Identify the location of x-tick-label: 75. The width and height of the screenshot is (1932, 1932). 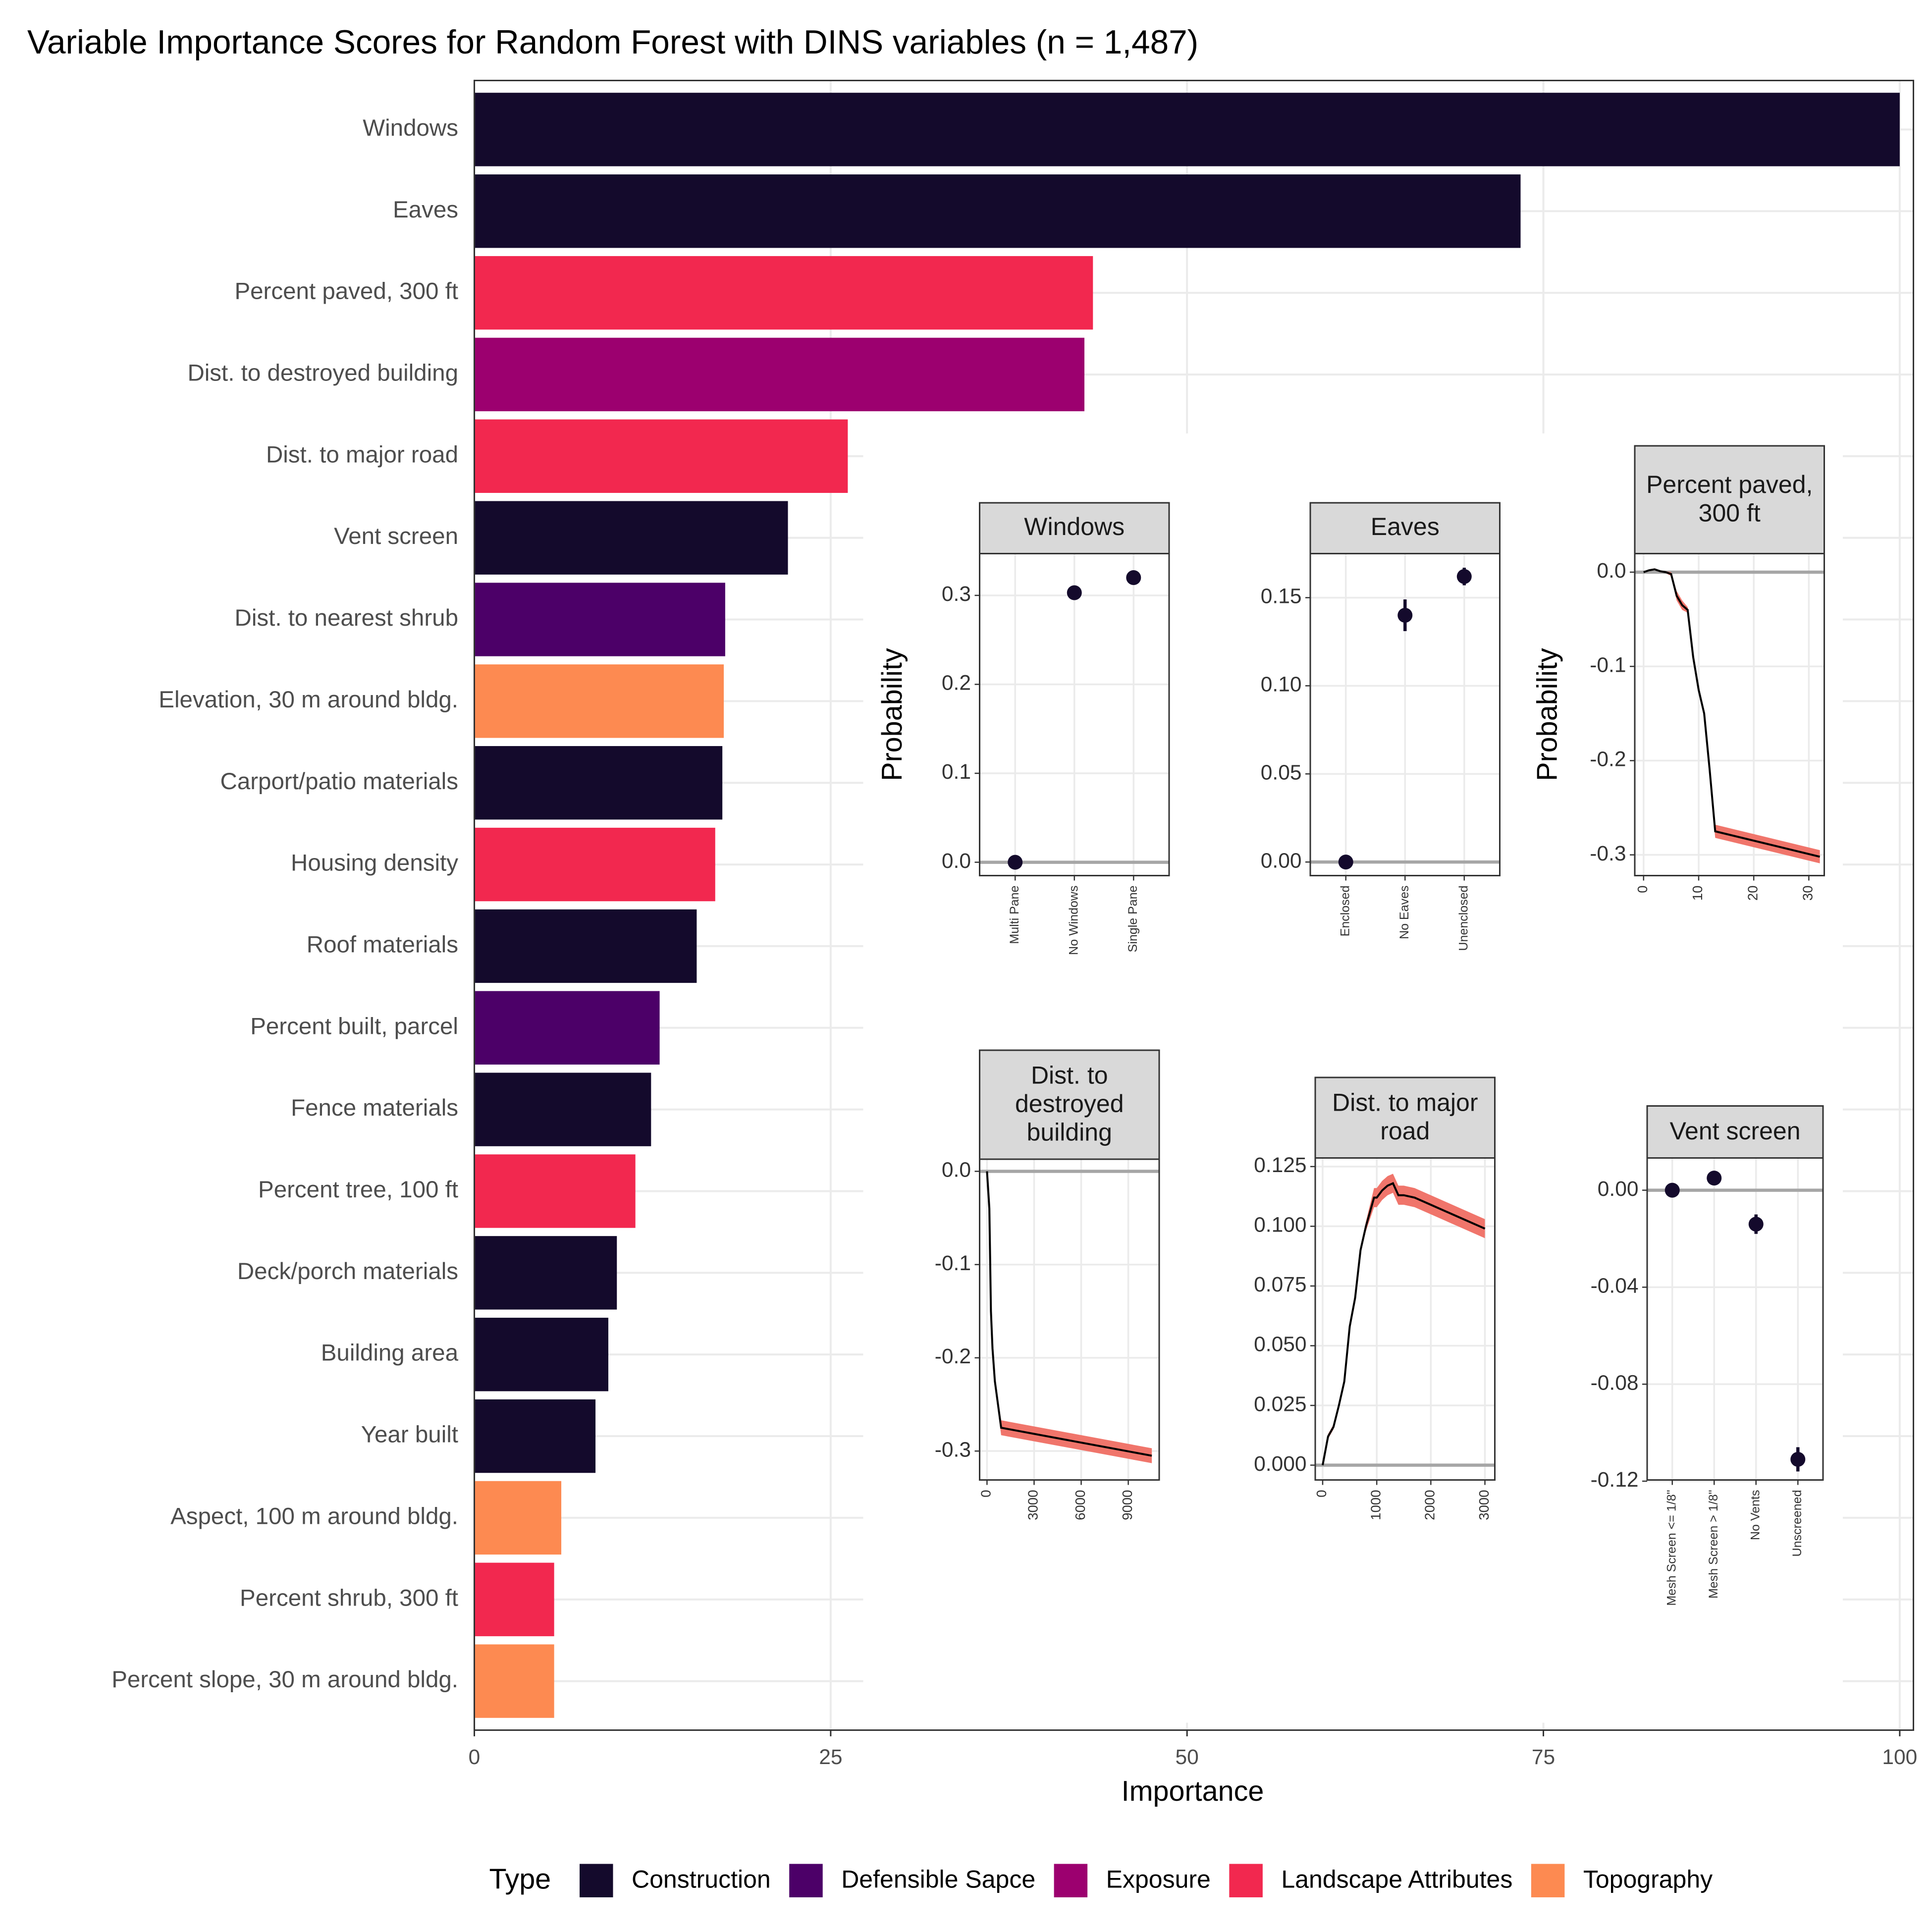
(1543, 1757).